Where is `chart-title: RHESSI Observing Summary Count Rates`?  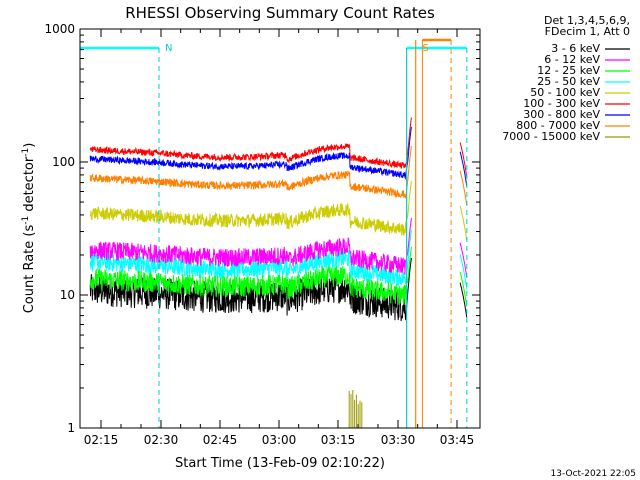 chart-title: RHESSI Observing Summary Count Rates is located at coordinates (280, 13).